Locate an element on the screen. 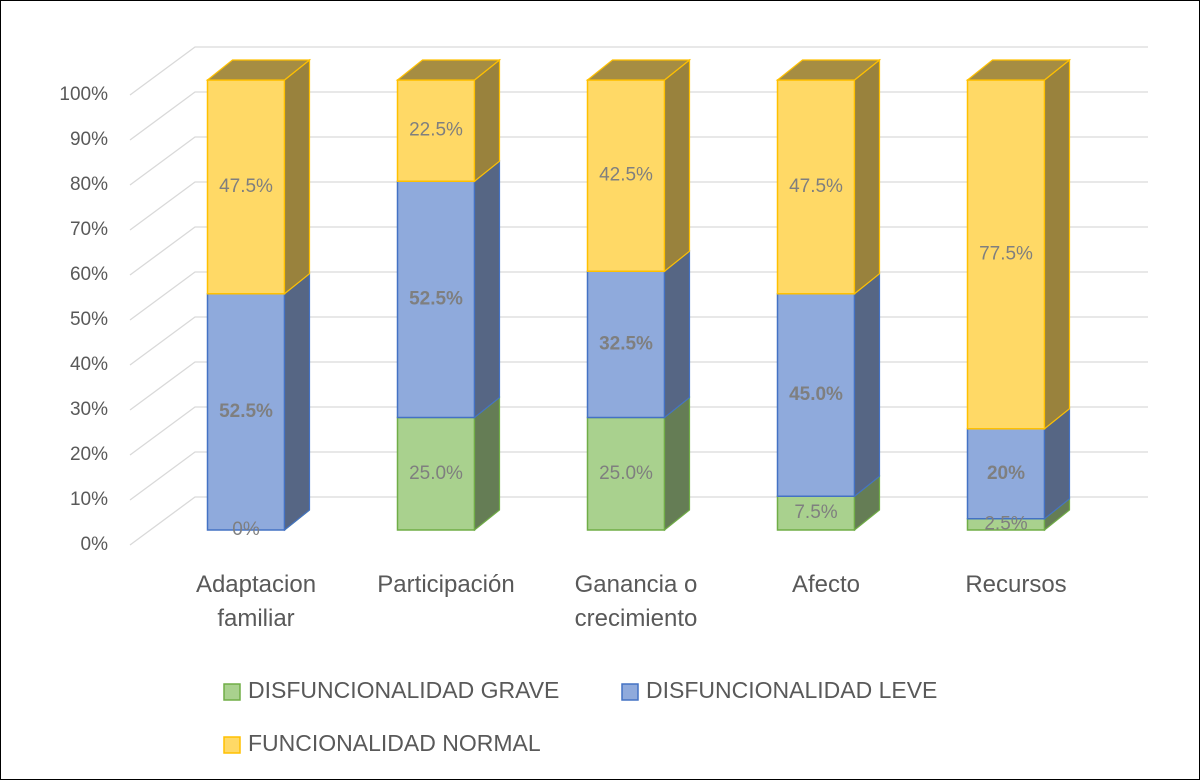 Image resolution: width=1200 pixels, height=780 pixels. x-tick-label: Recursos is located at coordinates (1016, 584).